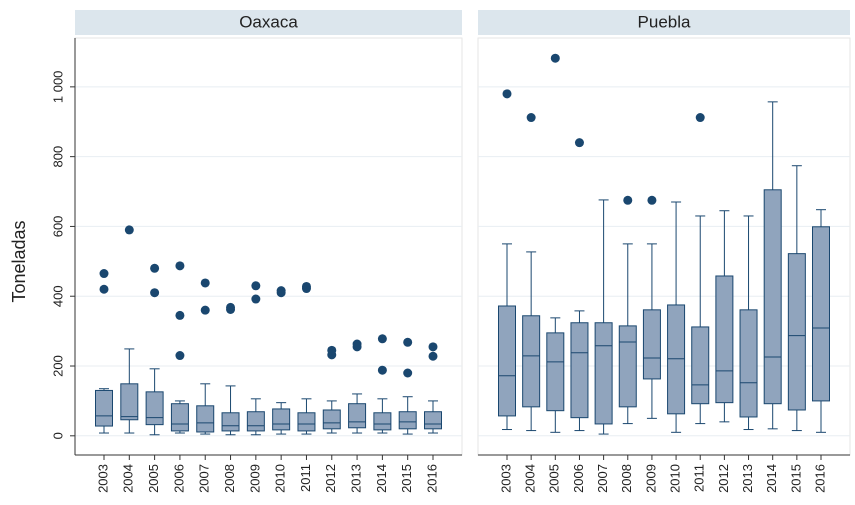 This screenshot has width=855, height=505. I want to click on panel-title: Oaxaca, so click(268, 21).